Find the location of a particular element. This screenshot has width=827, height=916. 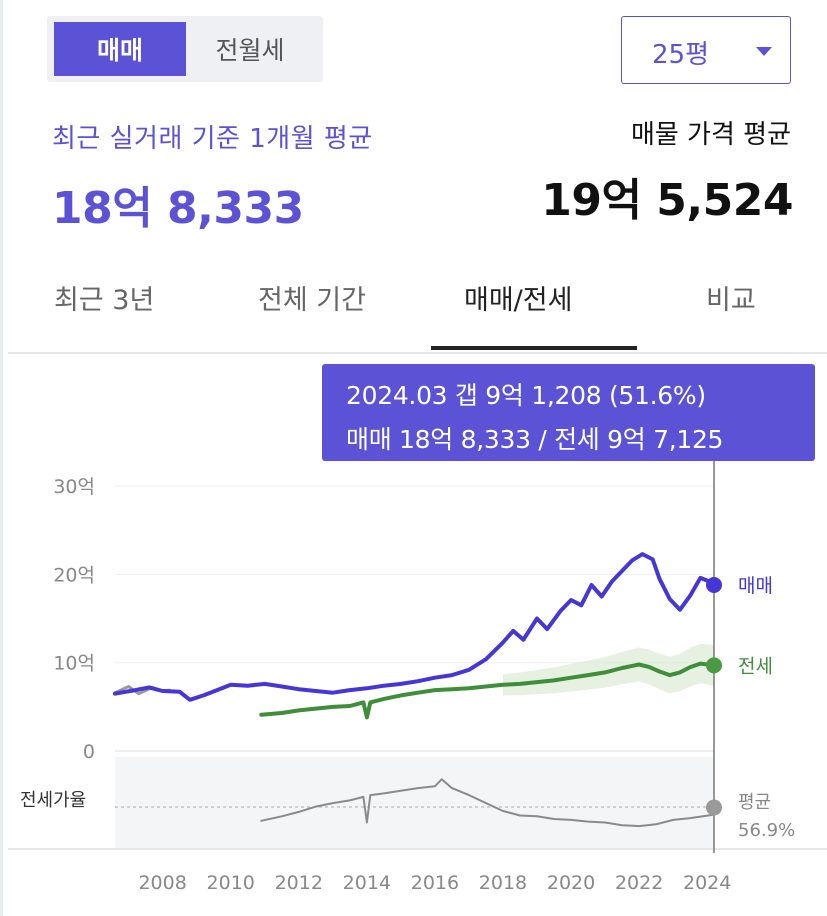

tooltip-price-line: 매매 18억 8,333 / 전세 9억 7,125 is located at coordinates (535, 439).